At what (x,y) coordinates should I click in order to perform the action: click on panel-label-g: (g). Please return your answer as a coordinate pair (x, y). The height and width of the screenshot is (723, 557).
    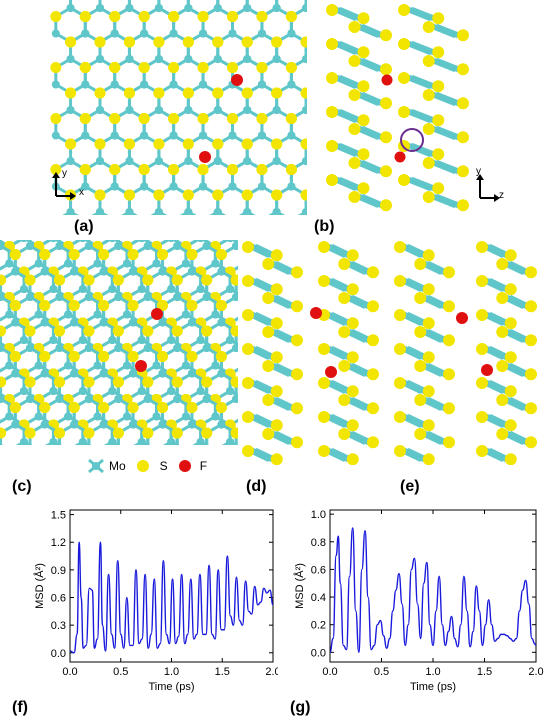
    Looking at the image, I should click on (300, 707).